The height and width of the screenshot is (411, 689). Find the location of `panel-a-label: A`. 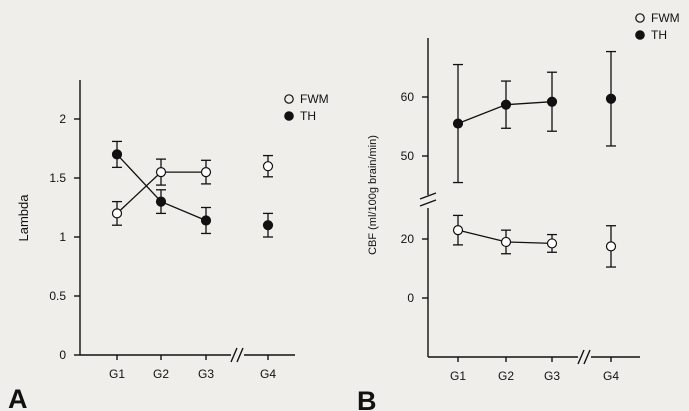

panel-a-label: A is located at coordinates (18, 397).